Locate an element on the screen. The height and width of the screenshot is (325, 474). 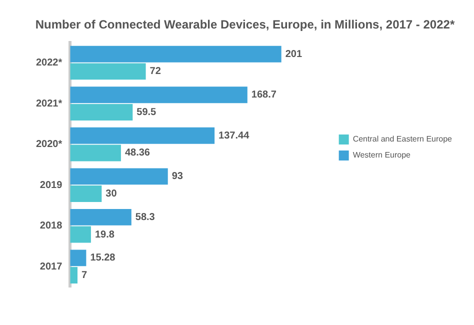
data-label: 19.8 is located at coordinates (104, 234).